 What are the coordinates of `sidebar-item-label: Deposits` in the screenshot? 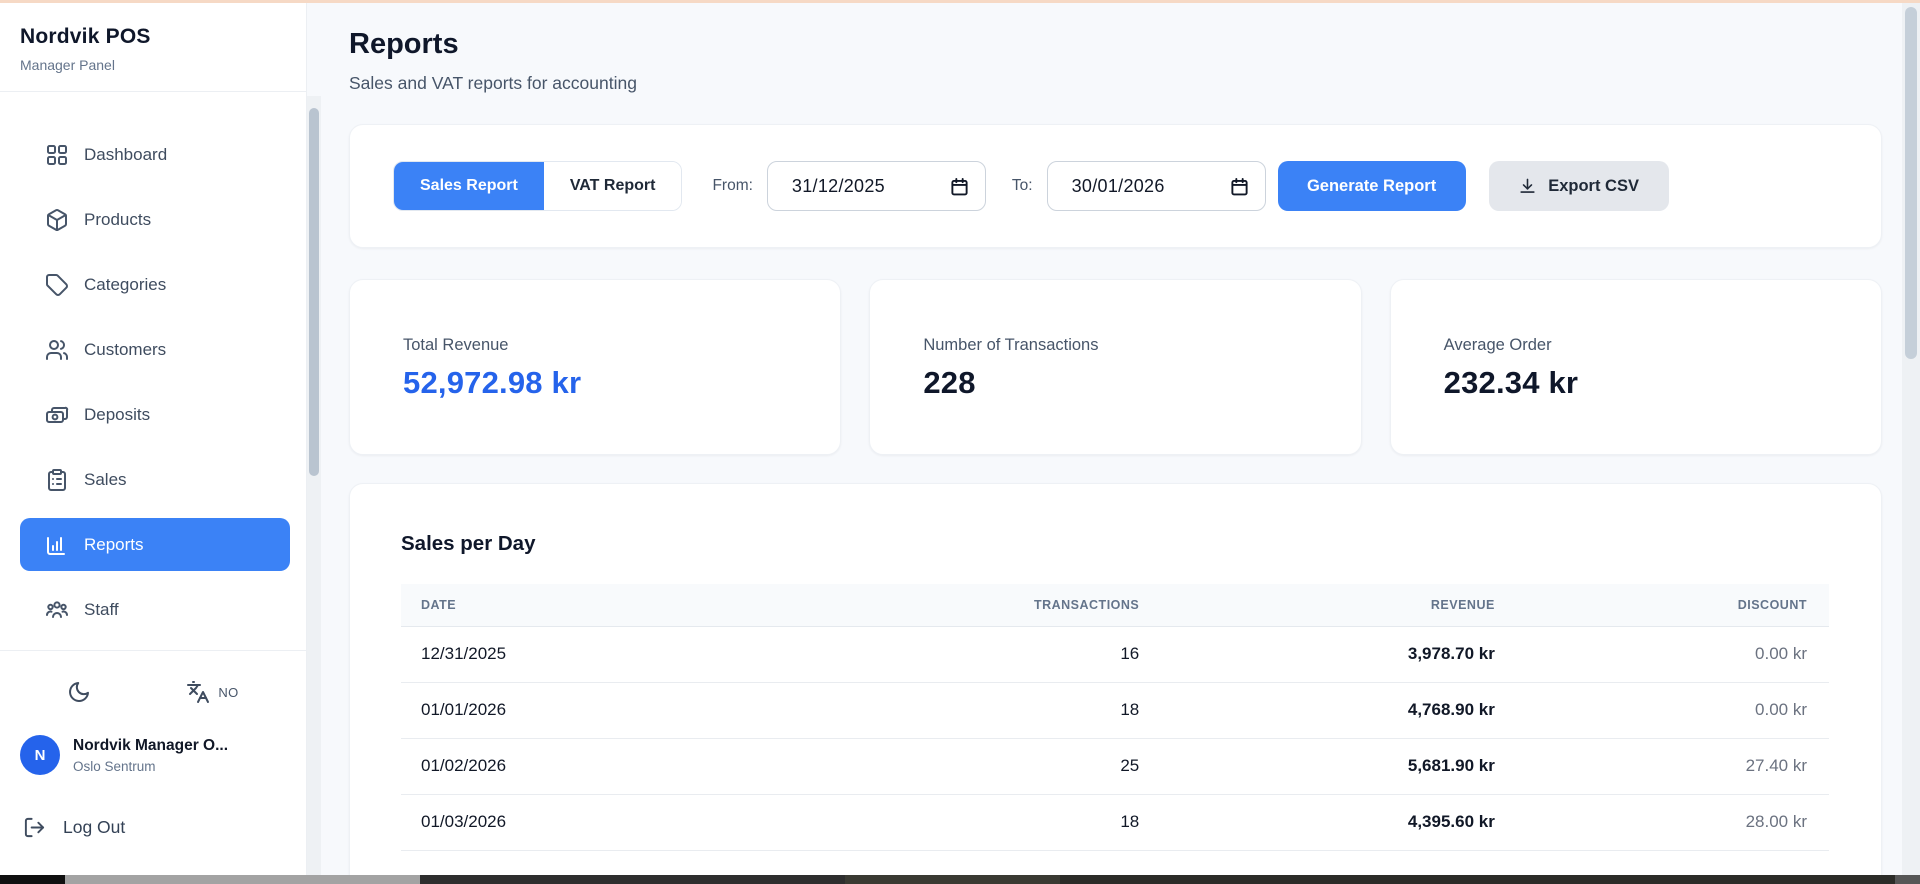 It's located at (117, 414).